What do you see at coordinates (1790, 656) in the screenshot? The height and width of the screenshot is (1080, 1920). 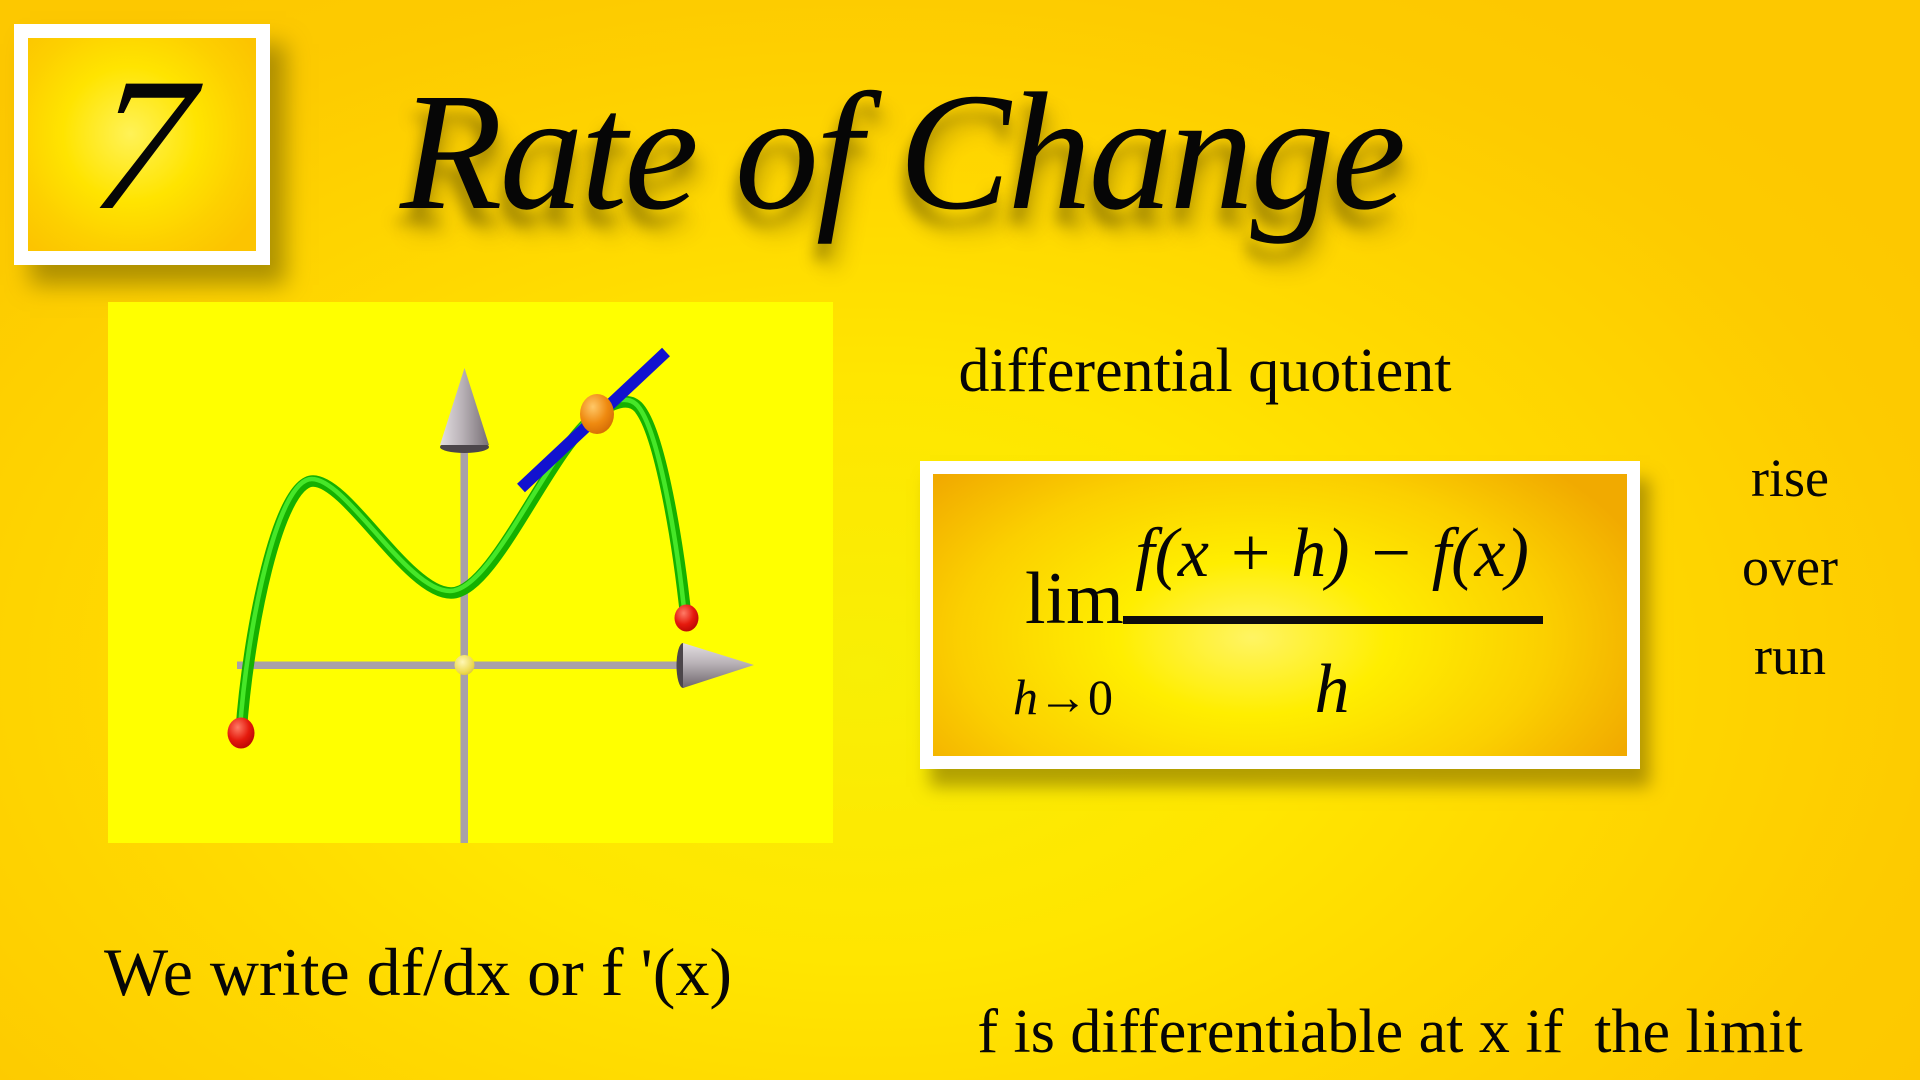 I see `run-word: run` at bounding box center [1790, 656].